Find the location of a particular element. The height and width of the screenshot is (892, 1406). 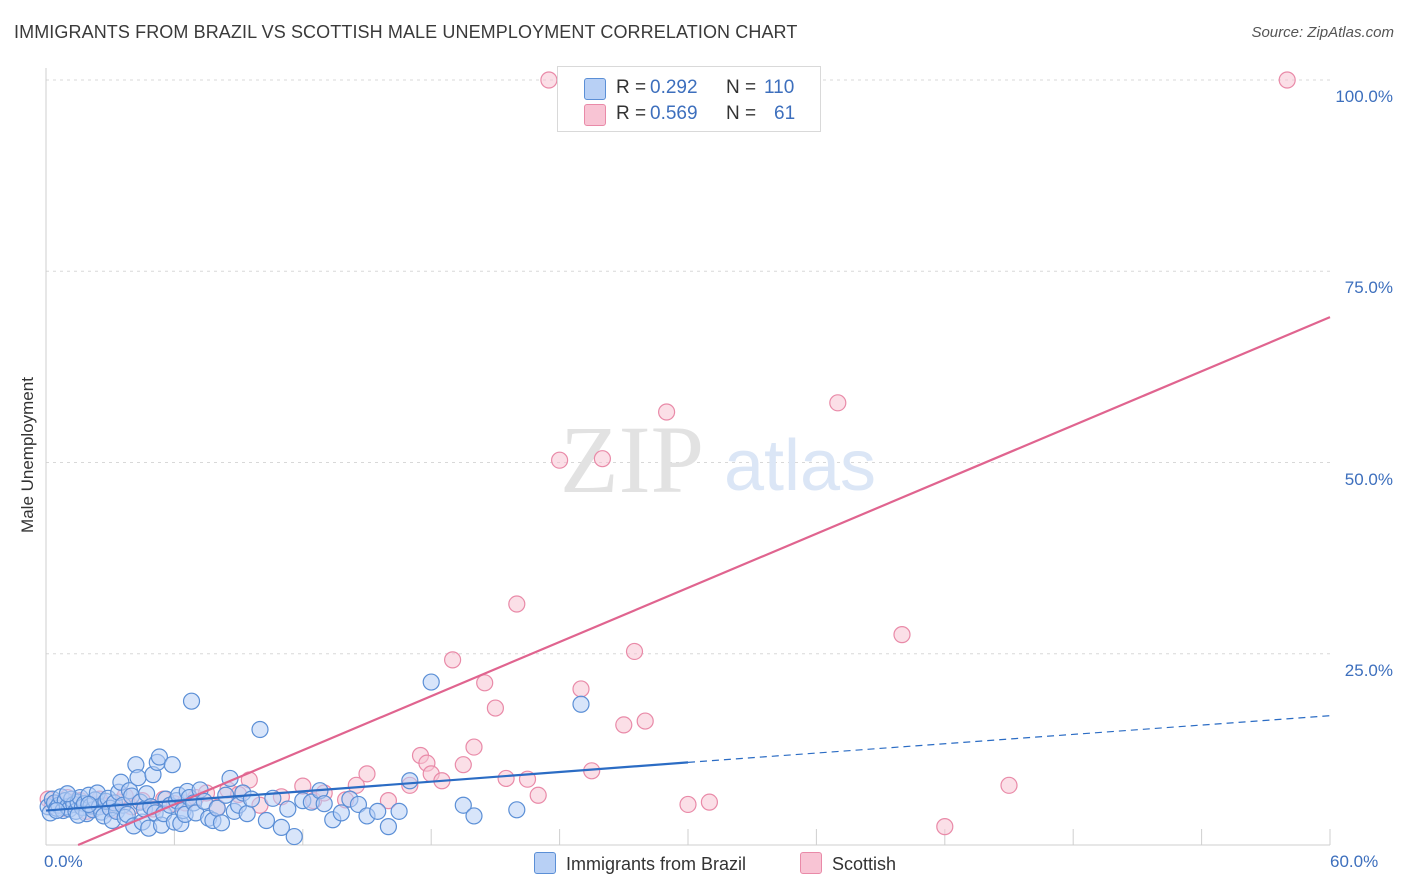

source-label: Source: ZipAtlas.com is located at coordinates (1322, 32).